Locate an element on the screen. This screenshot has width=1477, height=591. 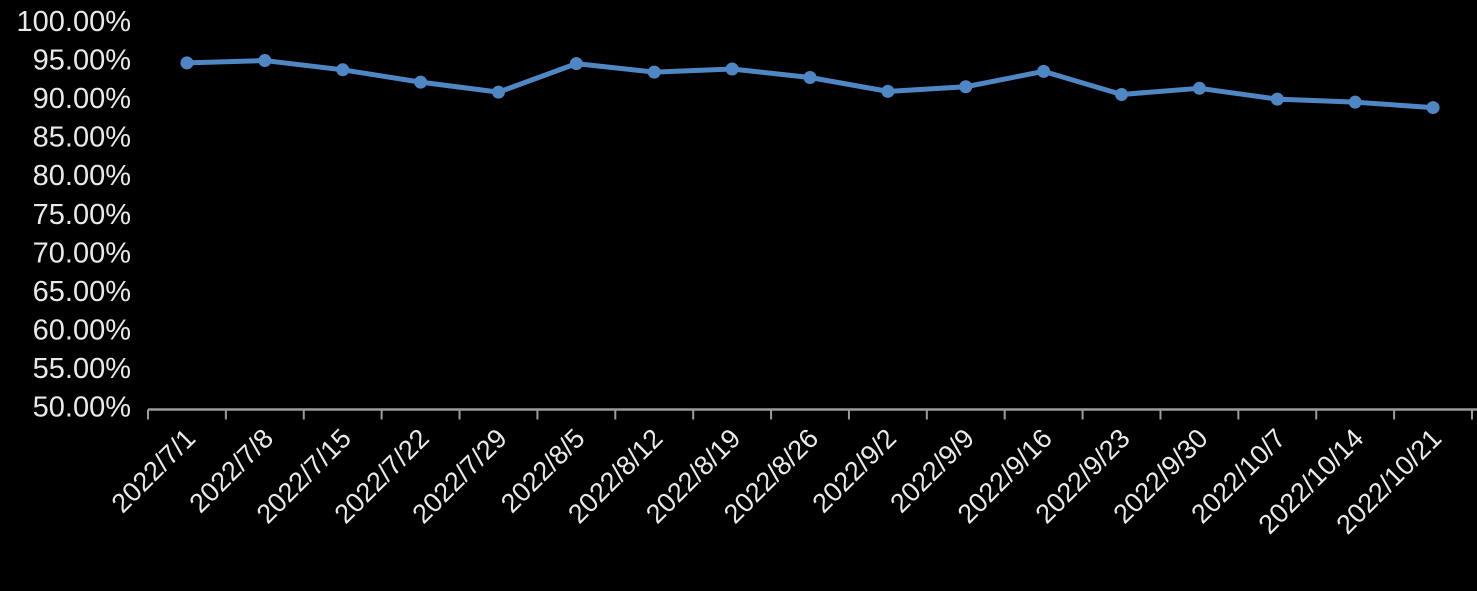
y-tick-label: 55.00% is located at coordinates (82, 369).